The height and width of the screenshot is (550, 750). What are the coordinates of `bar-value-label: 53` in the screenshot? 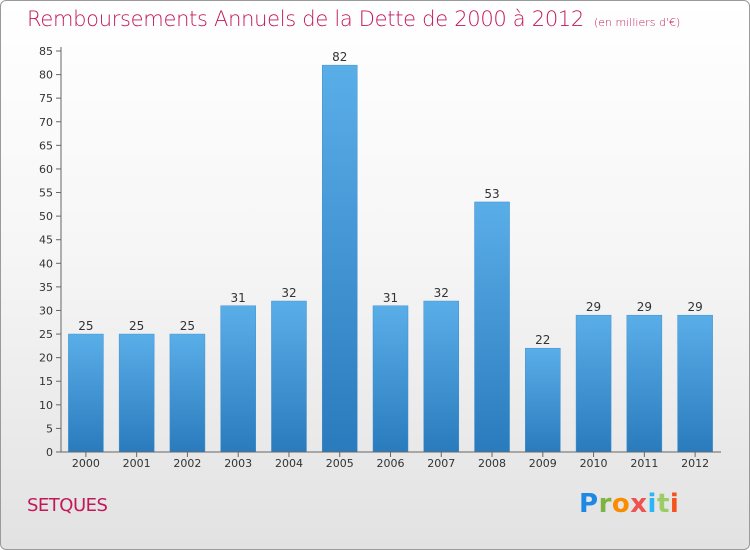 It's located at (491, 194).